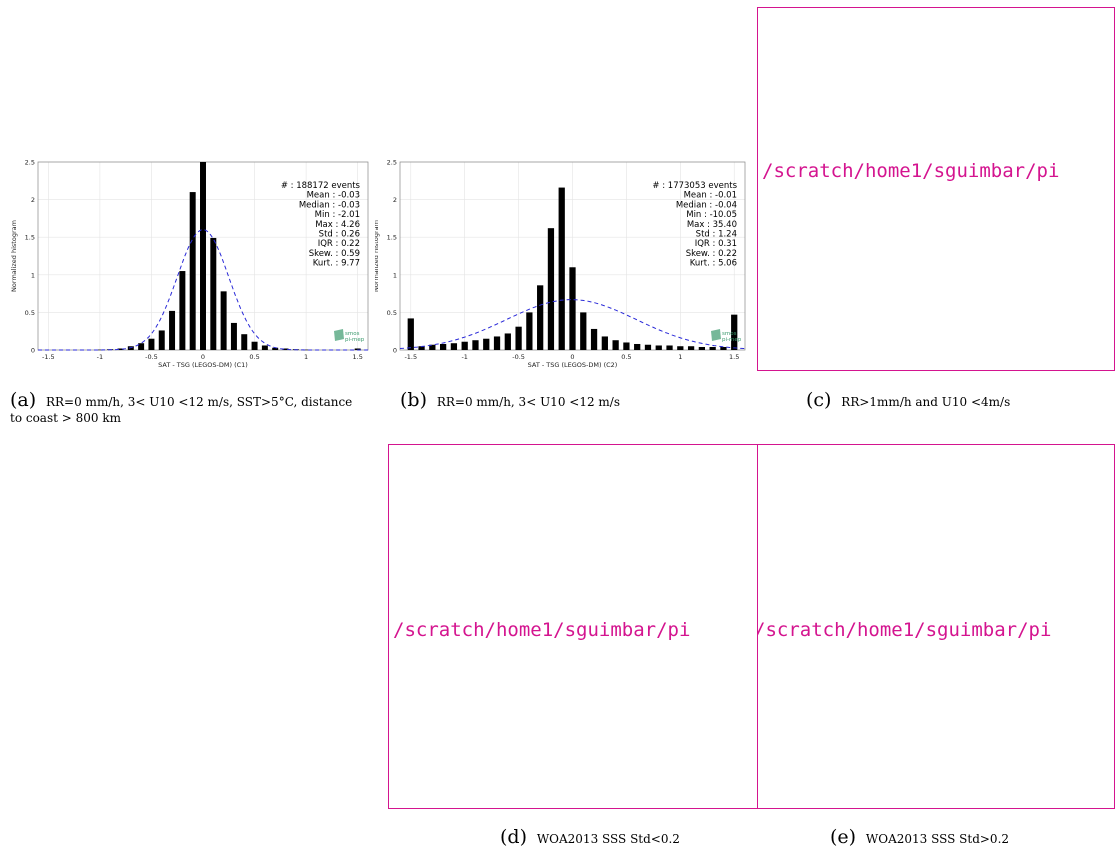 This screenshot has width=1115, height=859. What do you see at coordinates (716, 244) in the screenshot?
I see `stats-line: IQR : 0.31` at bounding box center [716, 244].